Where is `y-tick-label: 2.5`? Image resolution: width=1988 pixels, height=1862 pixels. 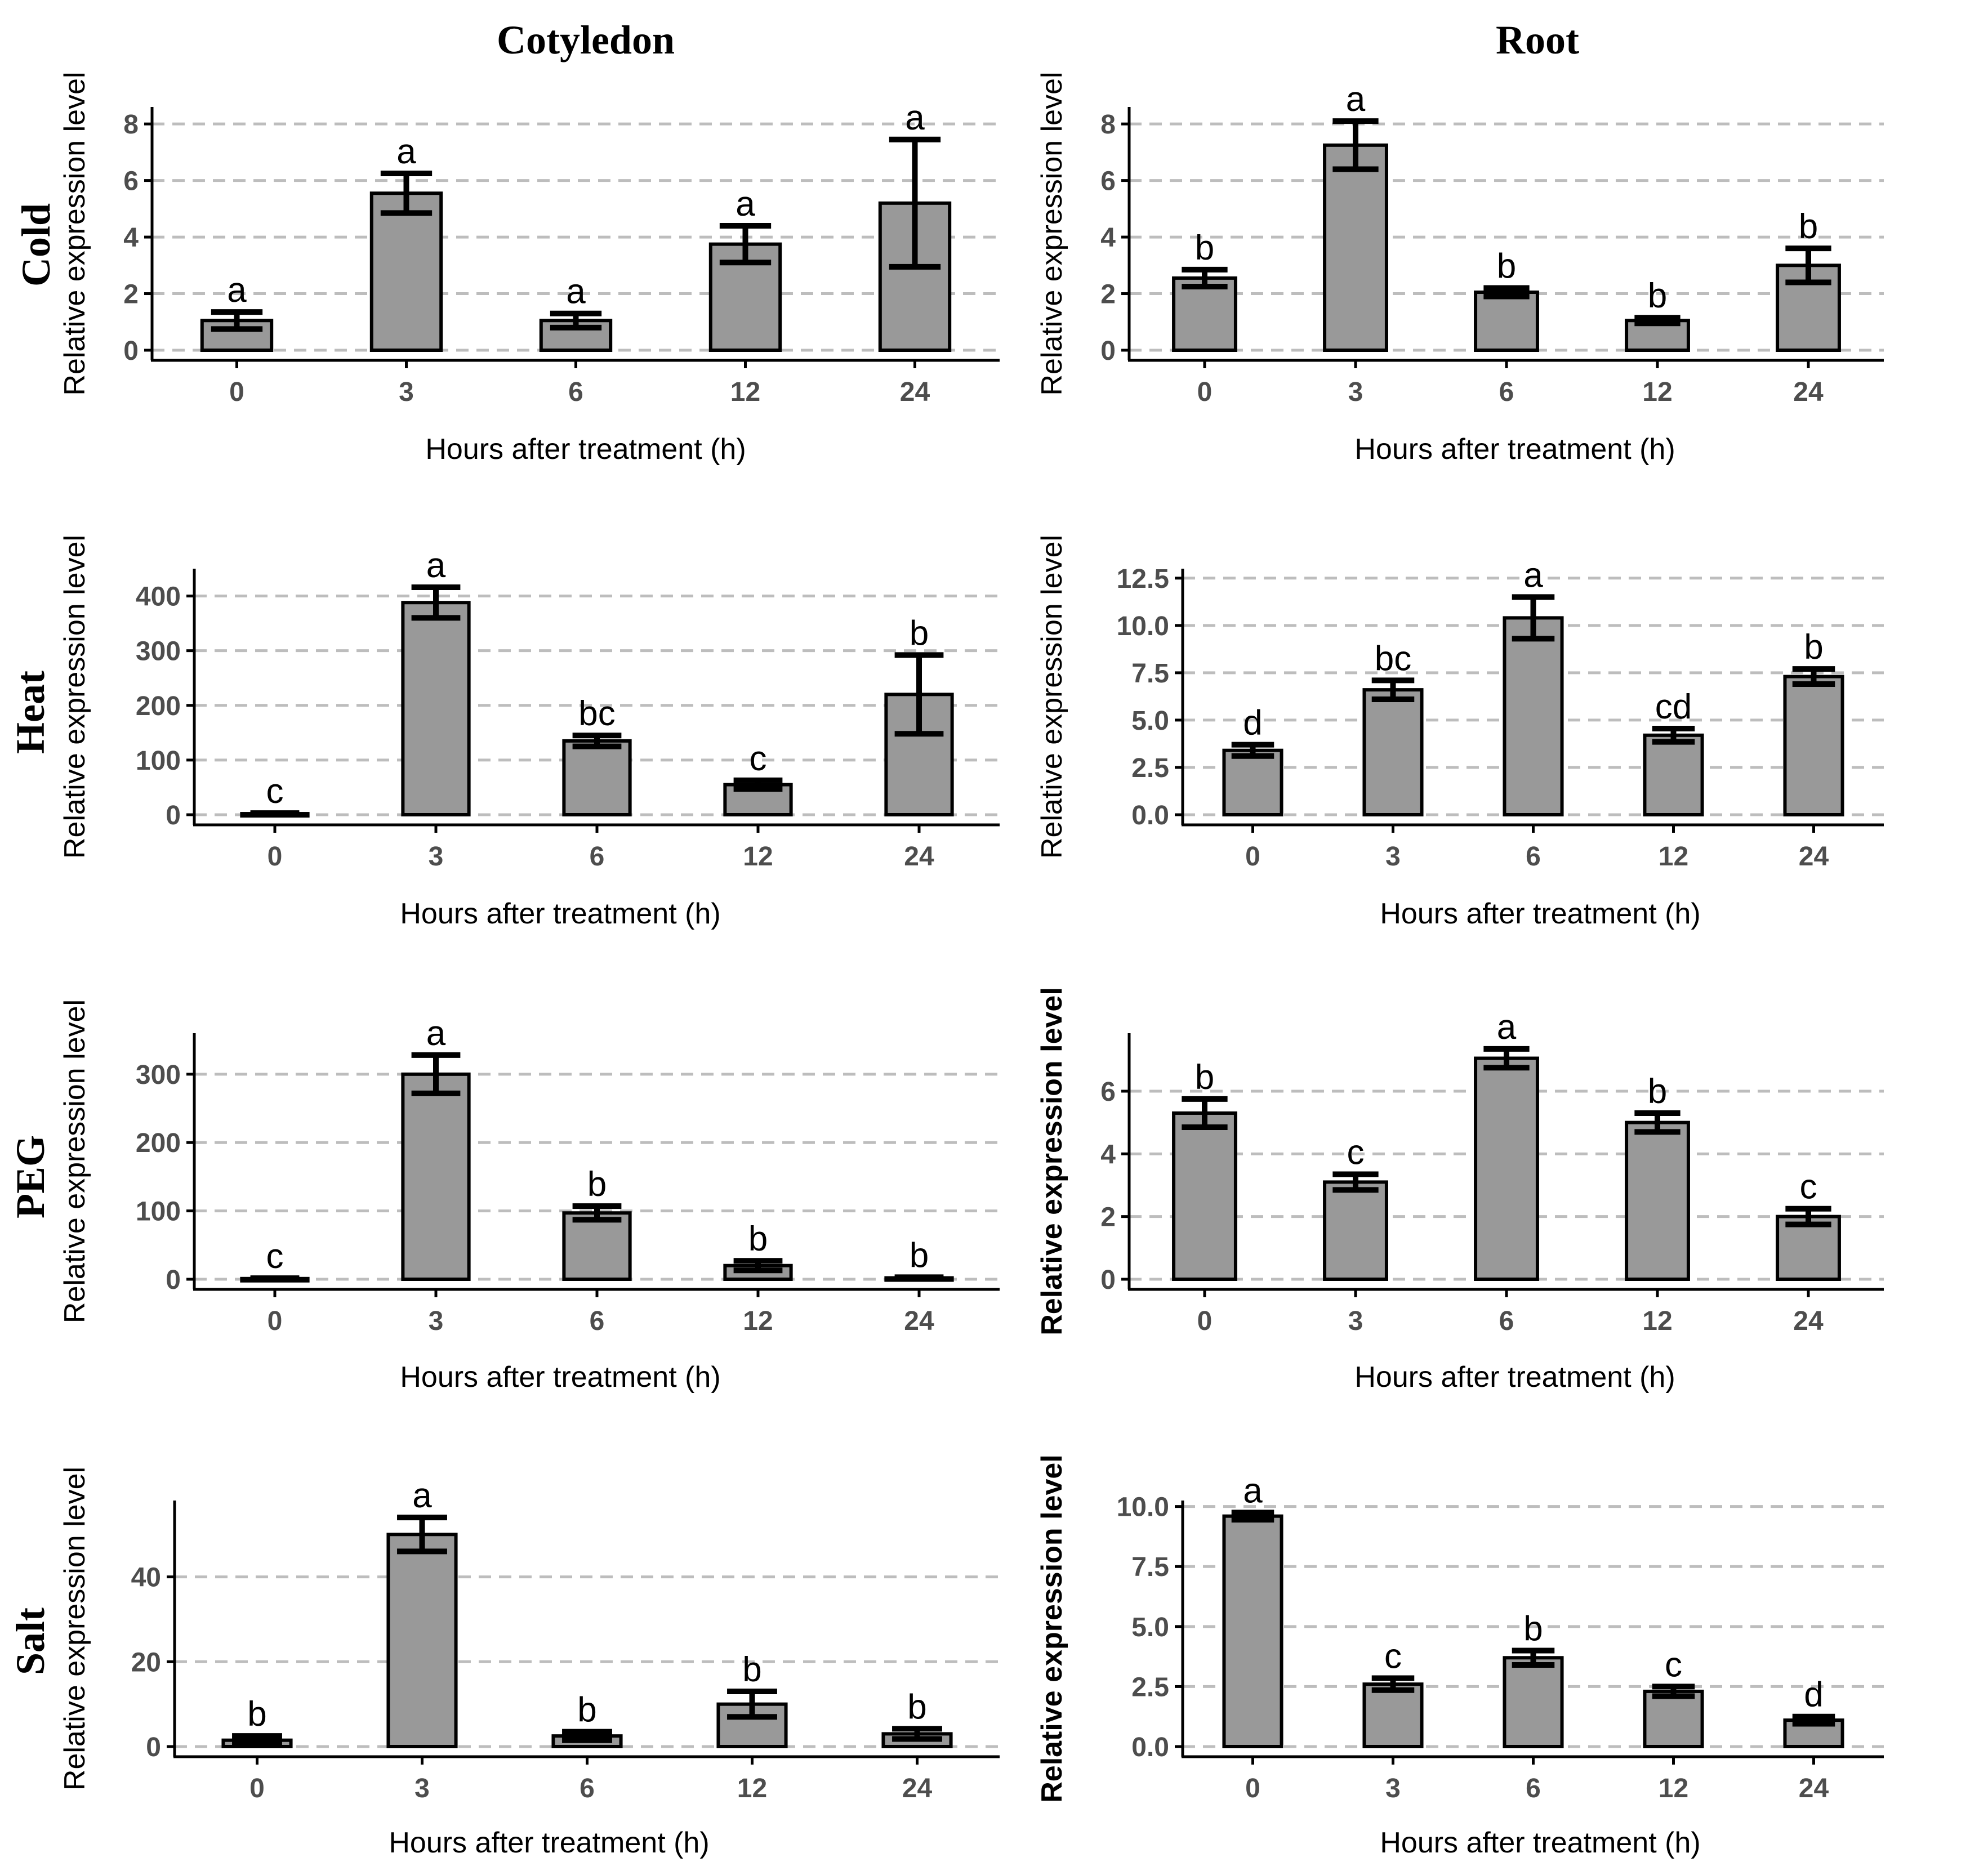 y-tick-label: 2.5 is located at coordinates (1150, 768).